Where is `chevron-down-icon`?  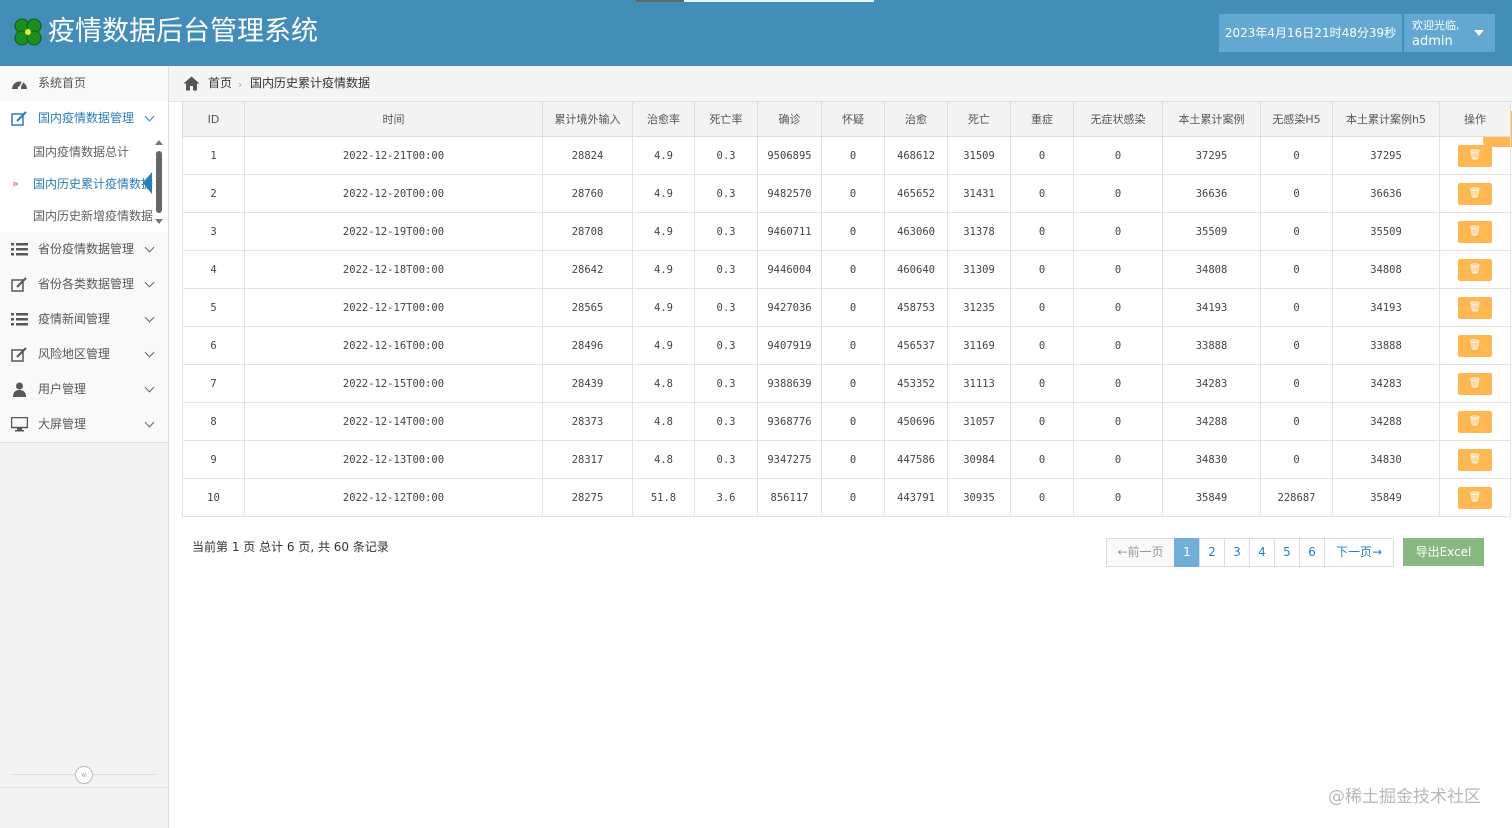 chevron-down-icon is located at coordinates (149, 116).